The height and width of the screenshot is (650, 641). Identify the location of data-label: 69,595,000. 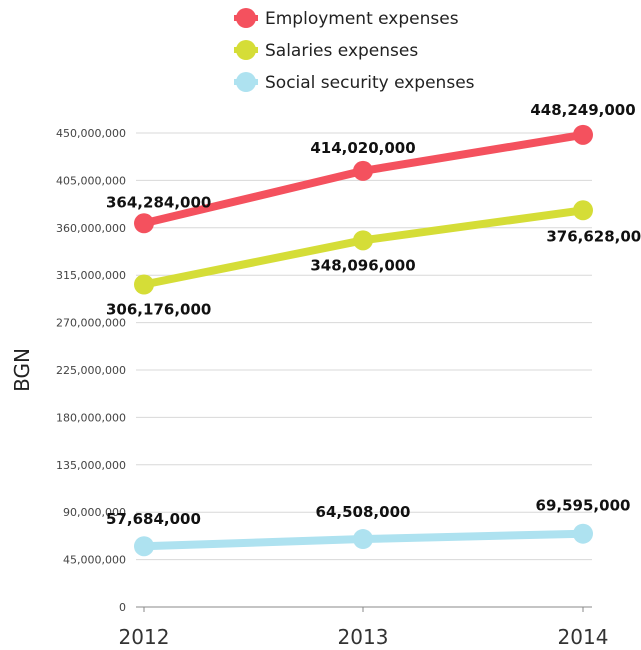
(583, 506).